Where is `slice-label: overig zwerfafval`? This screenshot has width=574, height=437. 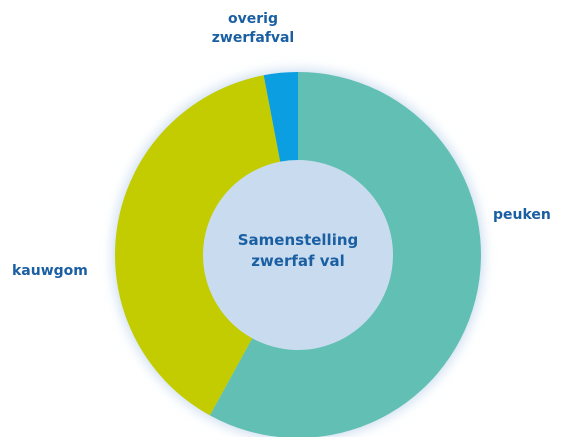 slice-label: overig zwerfafval is located at coordinates (253, 28).